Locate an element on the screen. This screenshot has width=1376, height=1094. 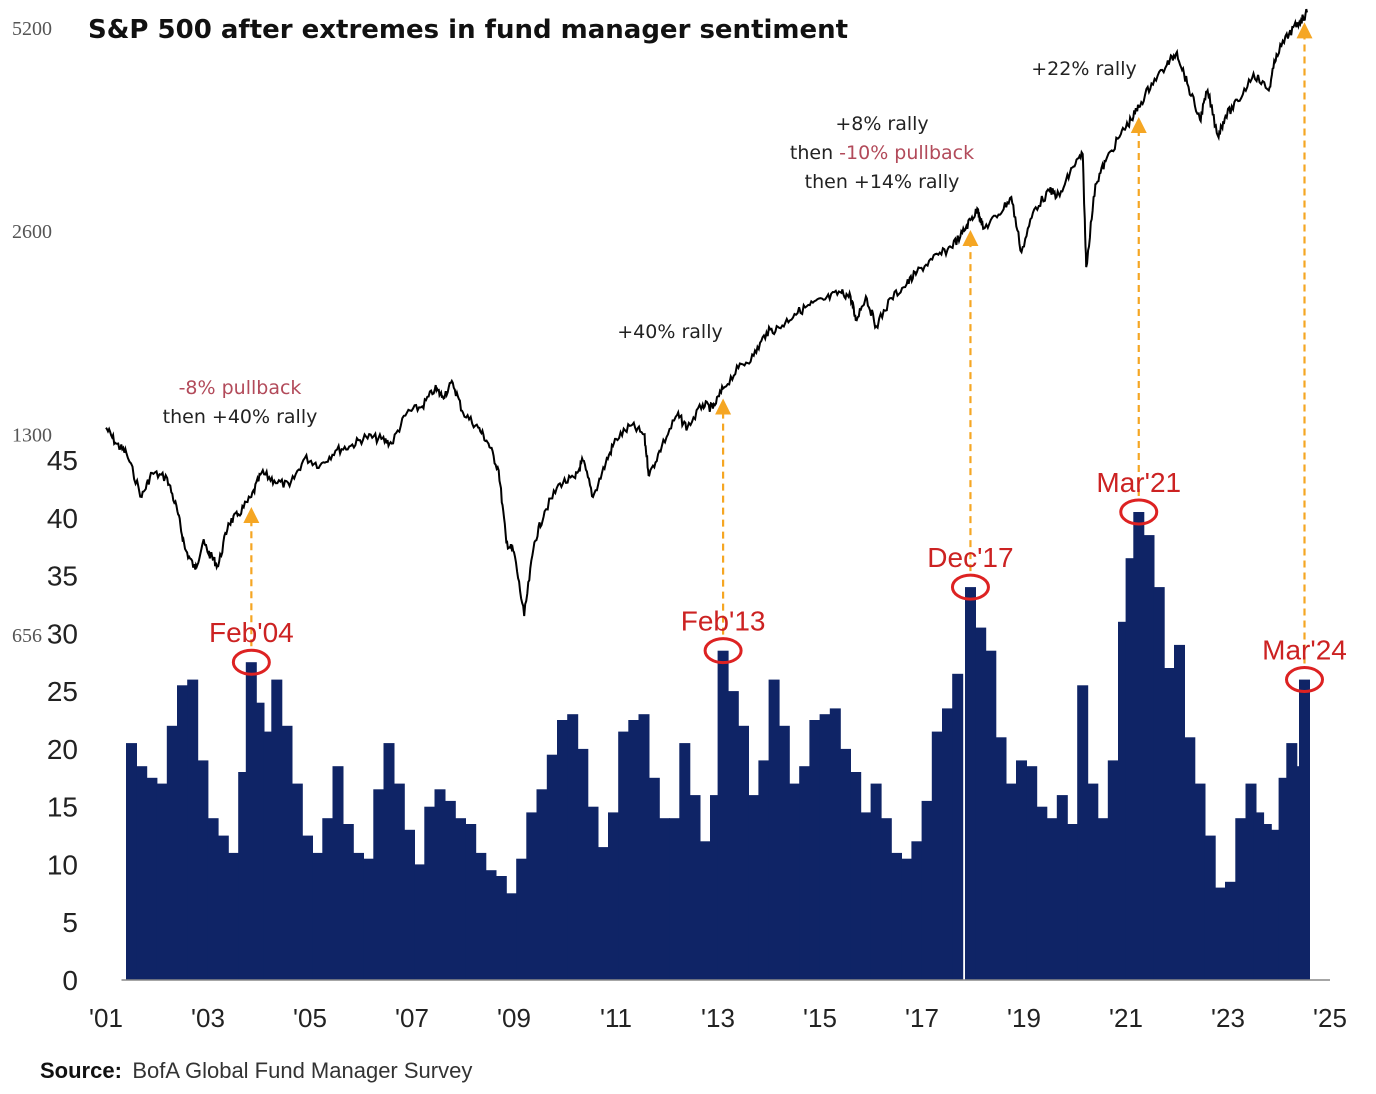
annotation-text: -8% pullback is located at coordinates (240, 388).